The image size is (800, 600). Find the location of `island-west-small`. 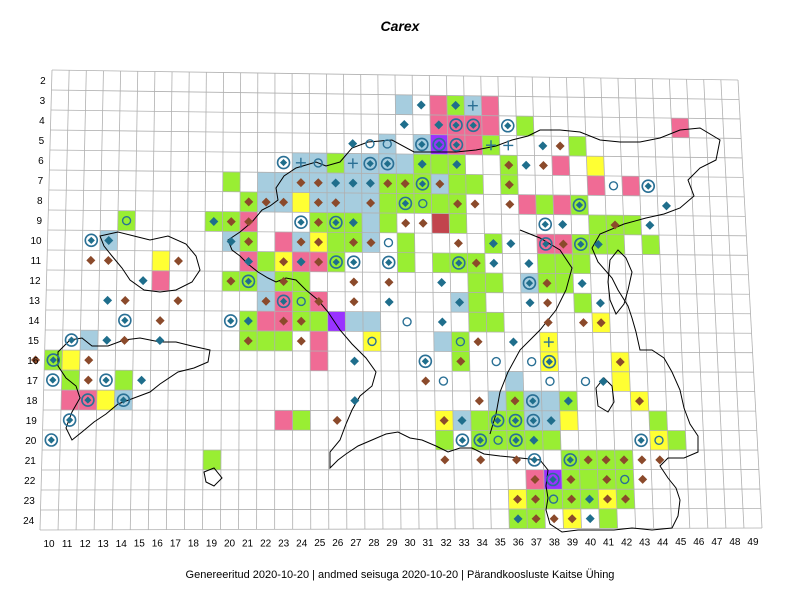

island-west-small is located at coordinates (150, 262).